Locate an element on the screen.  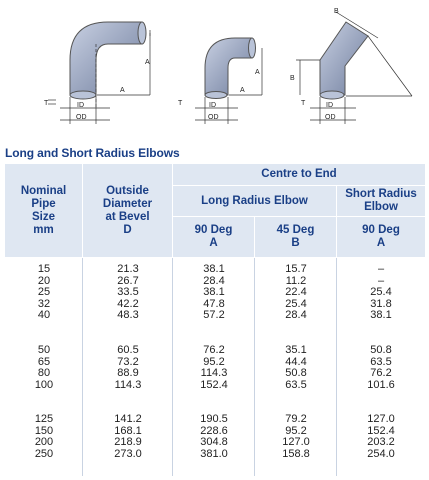
table-row: 15 21.3 38.1 15.7 – is located at coordinates (215, 269).